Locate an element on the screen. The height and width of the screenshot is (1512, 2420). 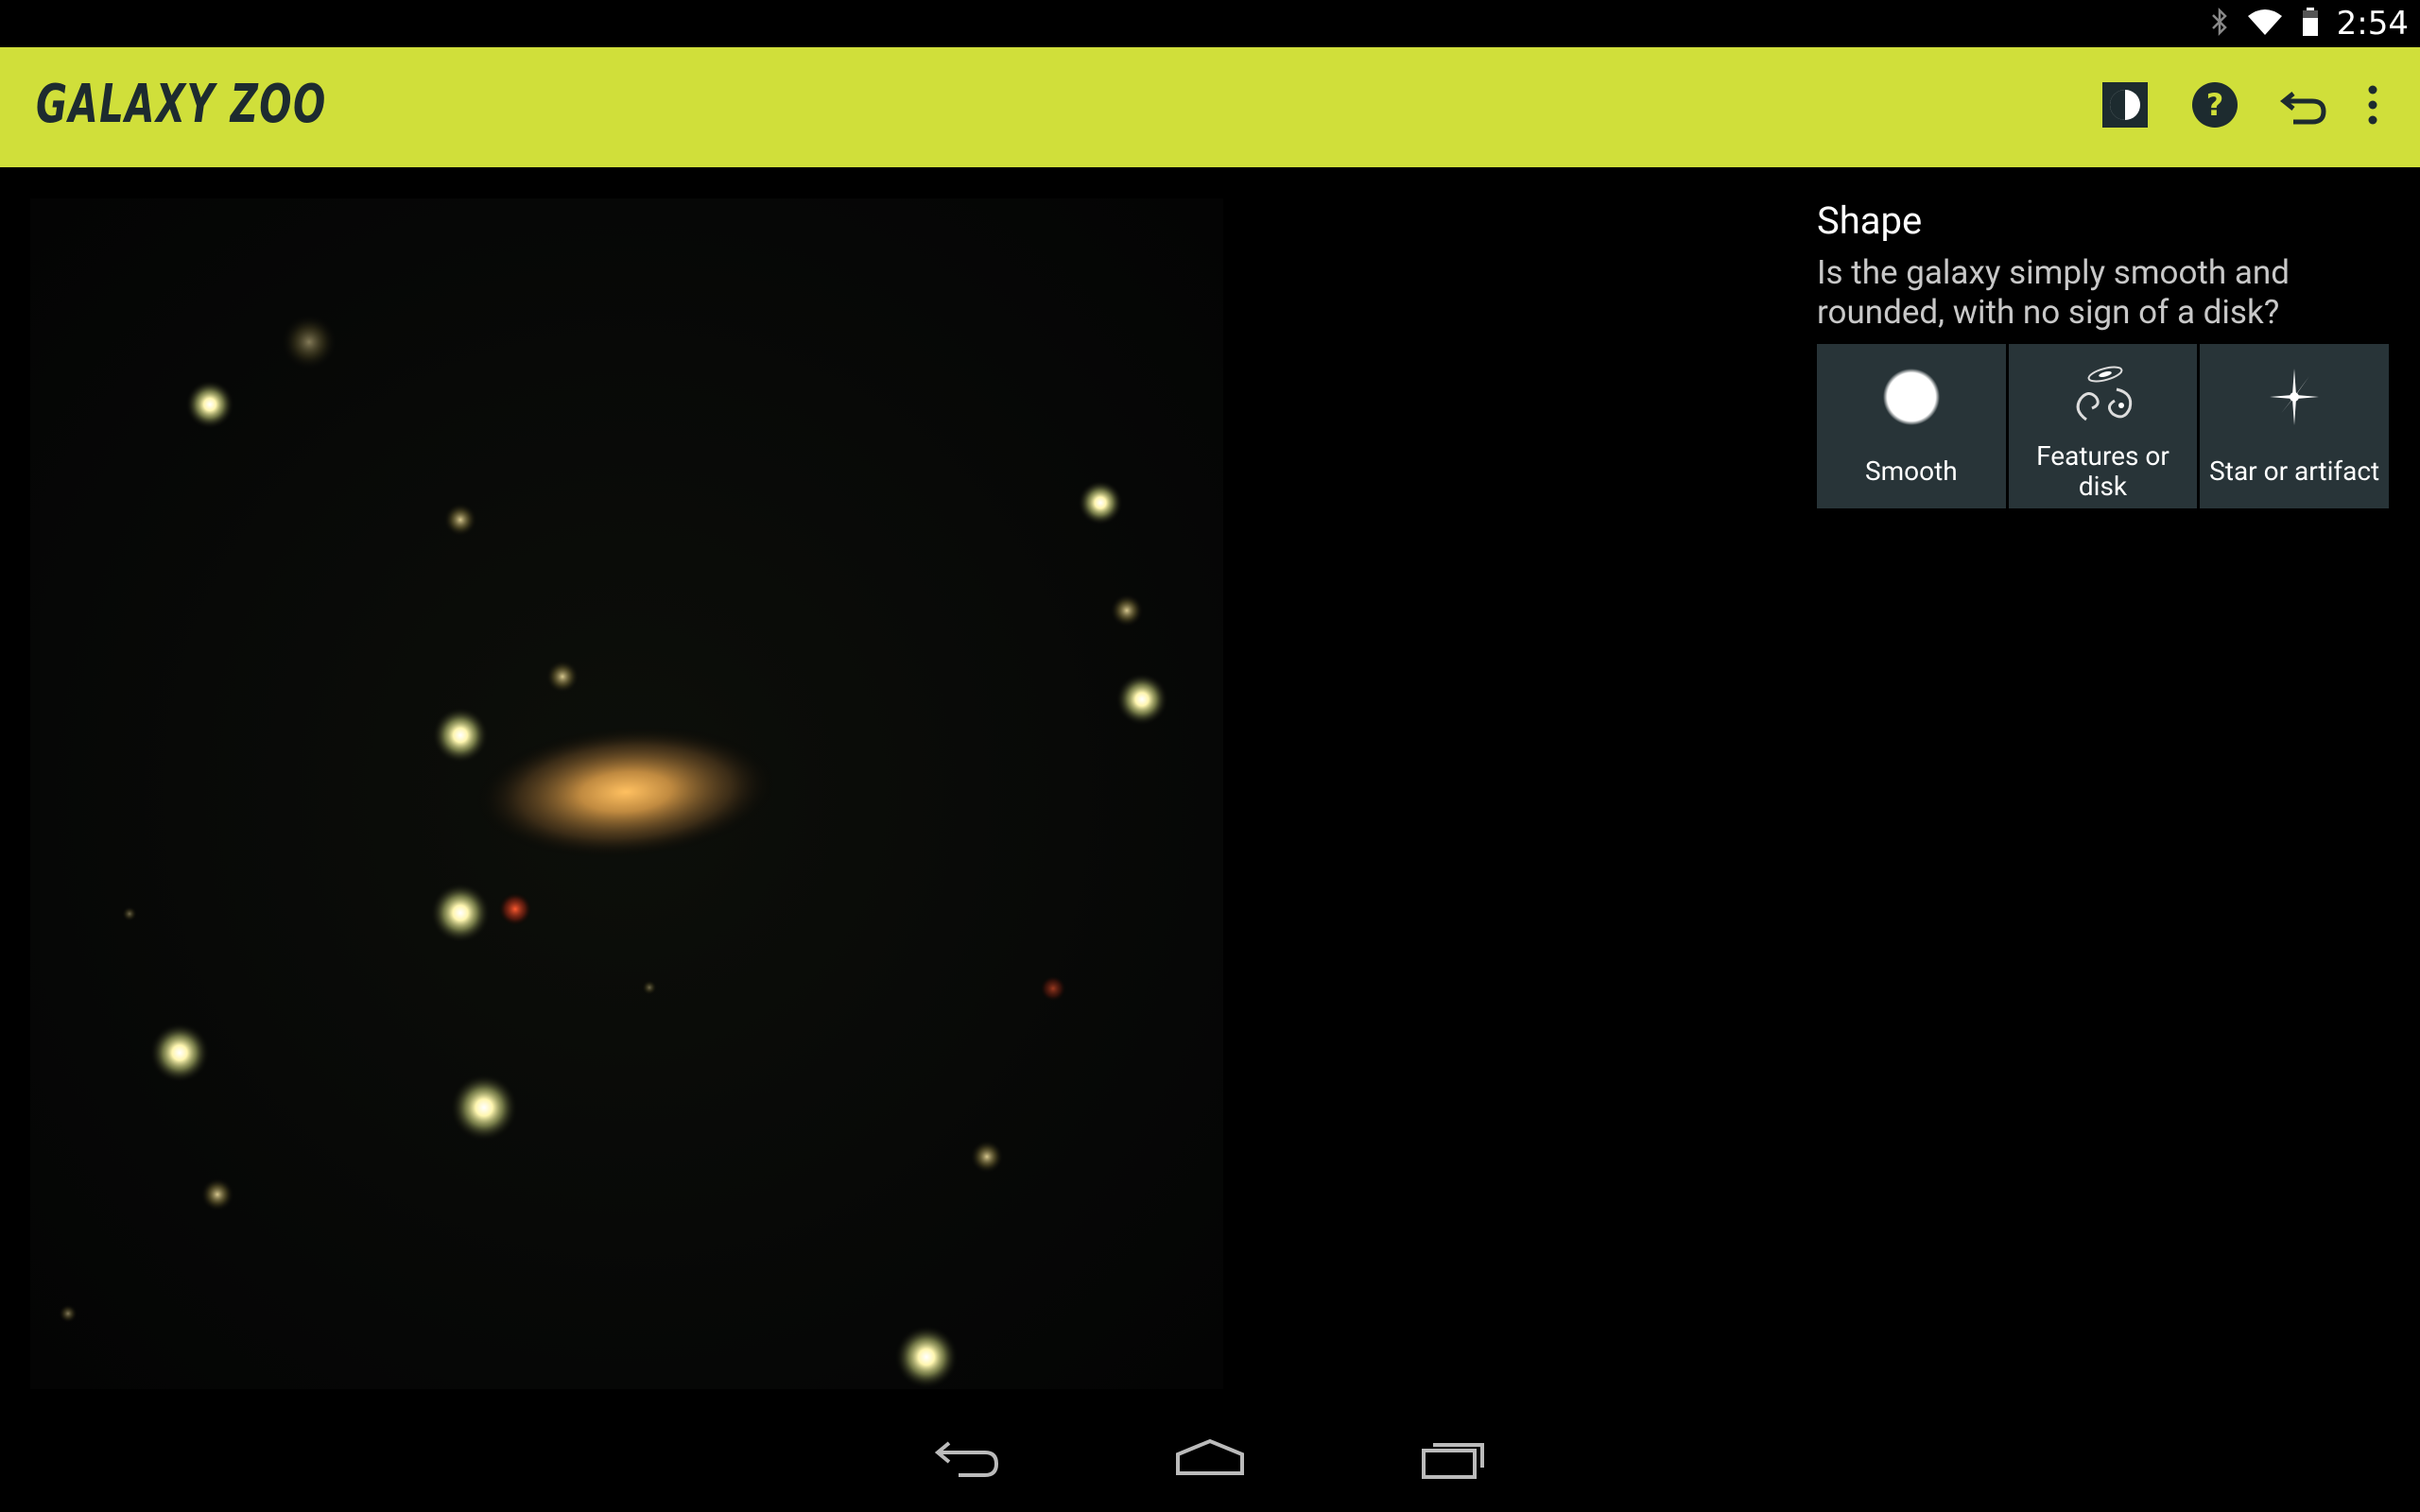
star-or-artifact-icon is located at coordinates (2294, 396).